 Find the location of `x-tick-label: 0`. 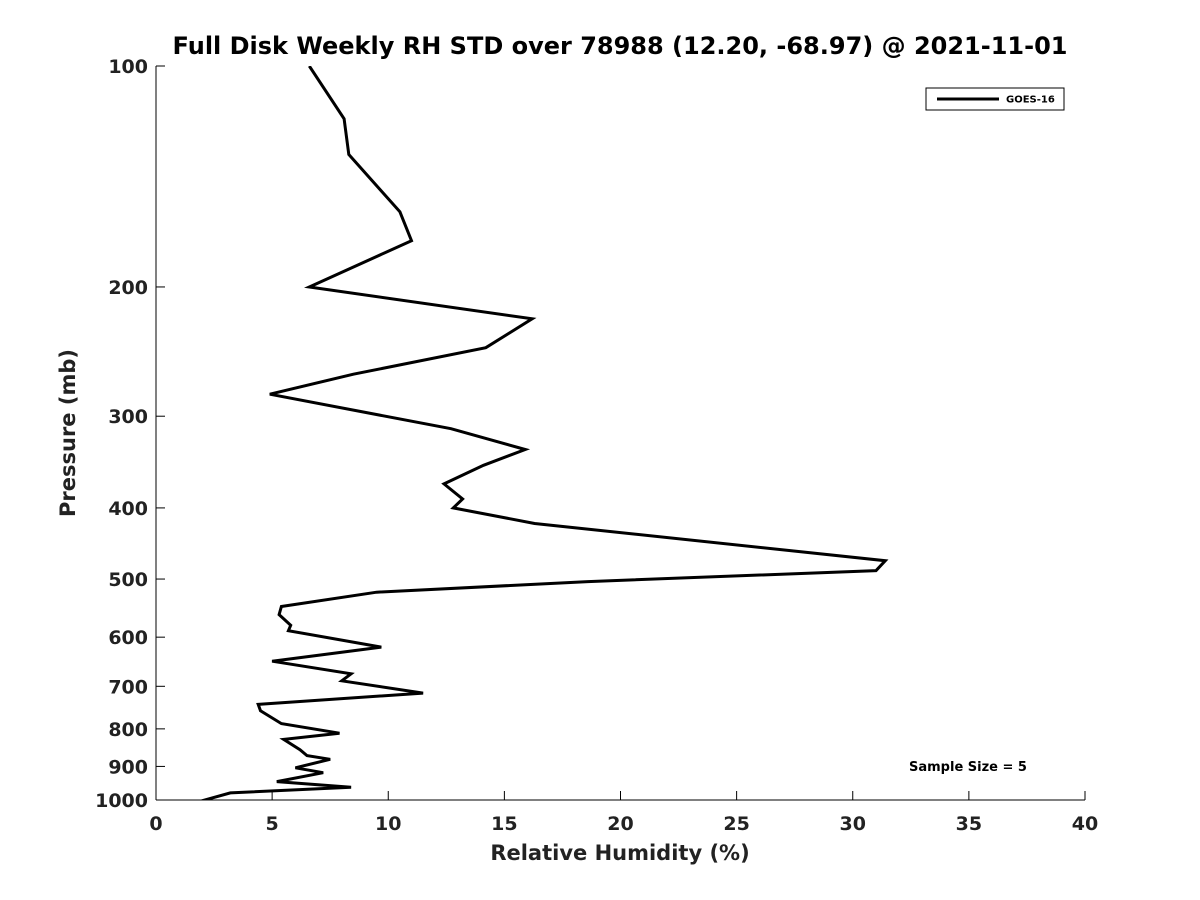

x-tick-label: 0 is located at coordinates (155, 824).